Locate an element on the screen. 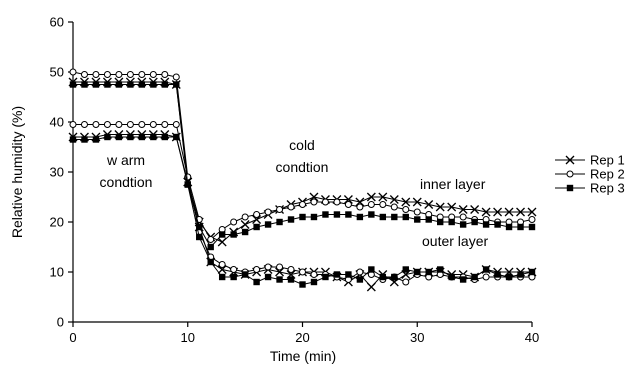  annotation-cold-line2: condtion is located at coordinates (302, 167).